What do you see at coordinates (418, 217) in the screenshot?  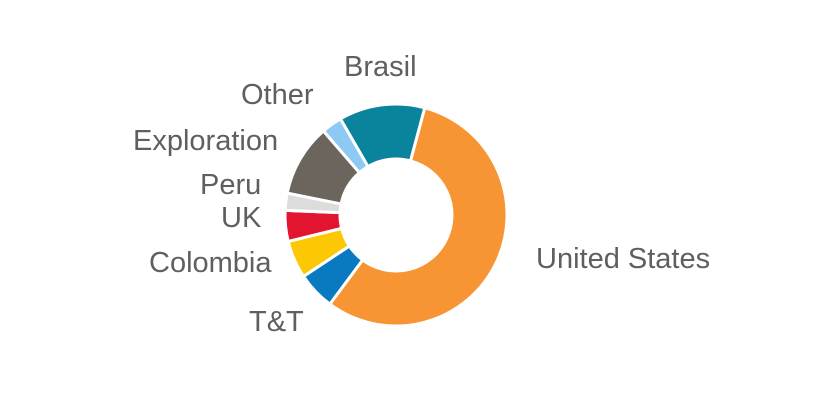 I see `slice-united-states` at bounding box center [418, 217].